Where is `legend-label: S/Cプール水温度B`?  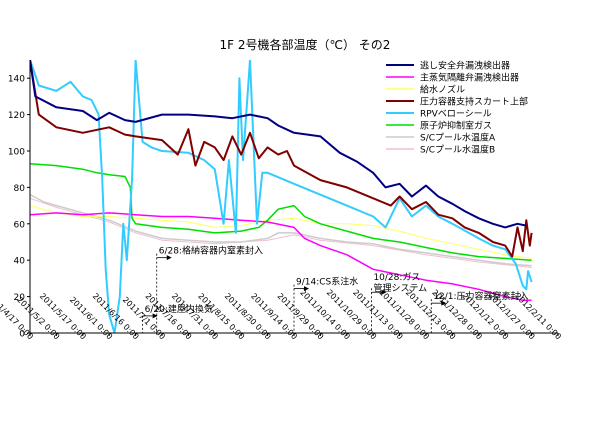 legend-label: S/Cプール水温度B is located at coordinates (457, 150).